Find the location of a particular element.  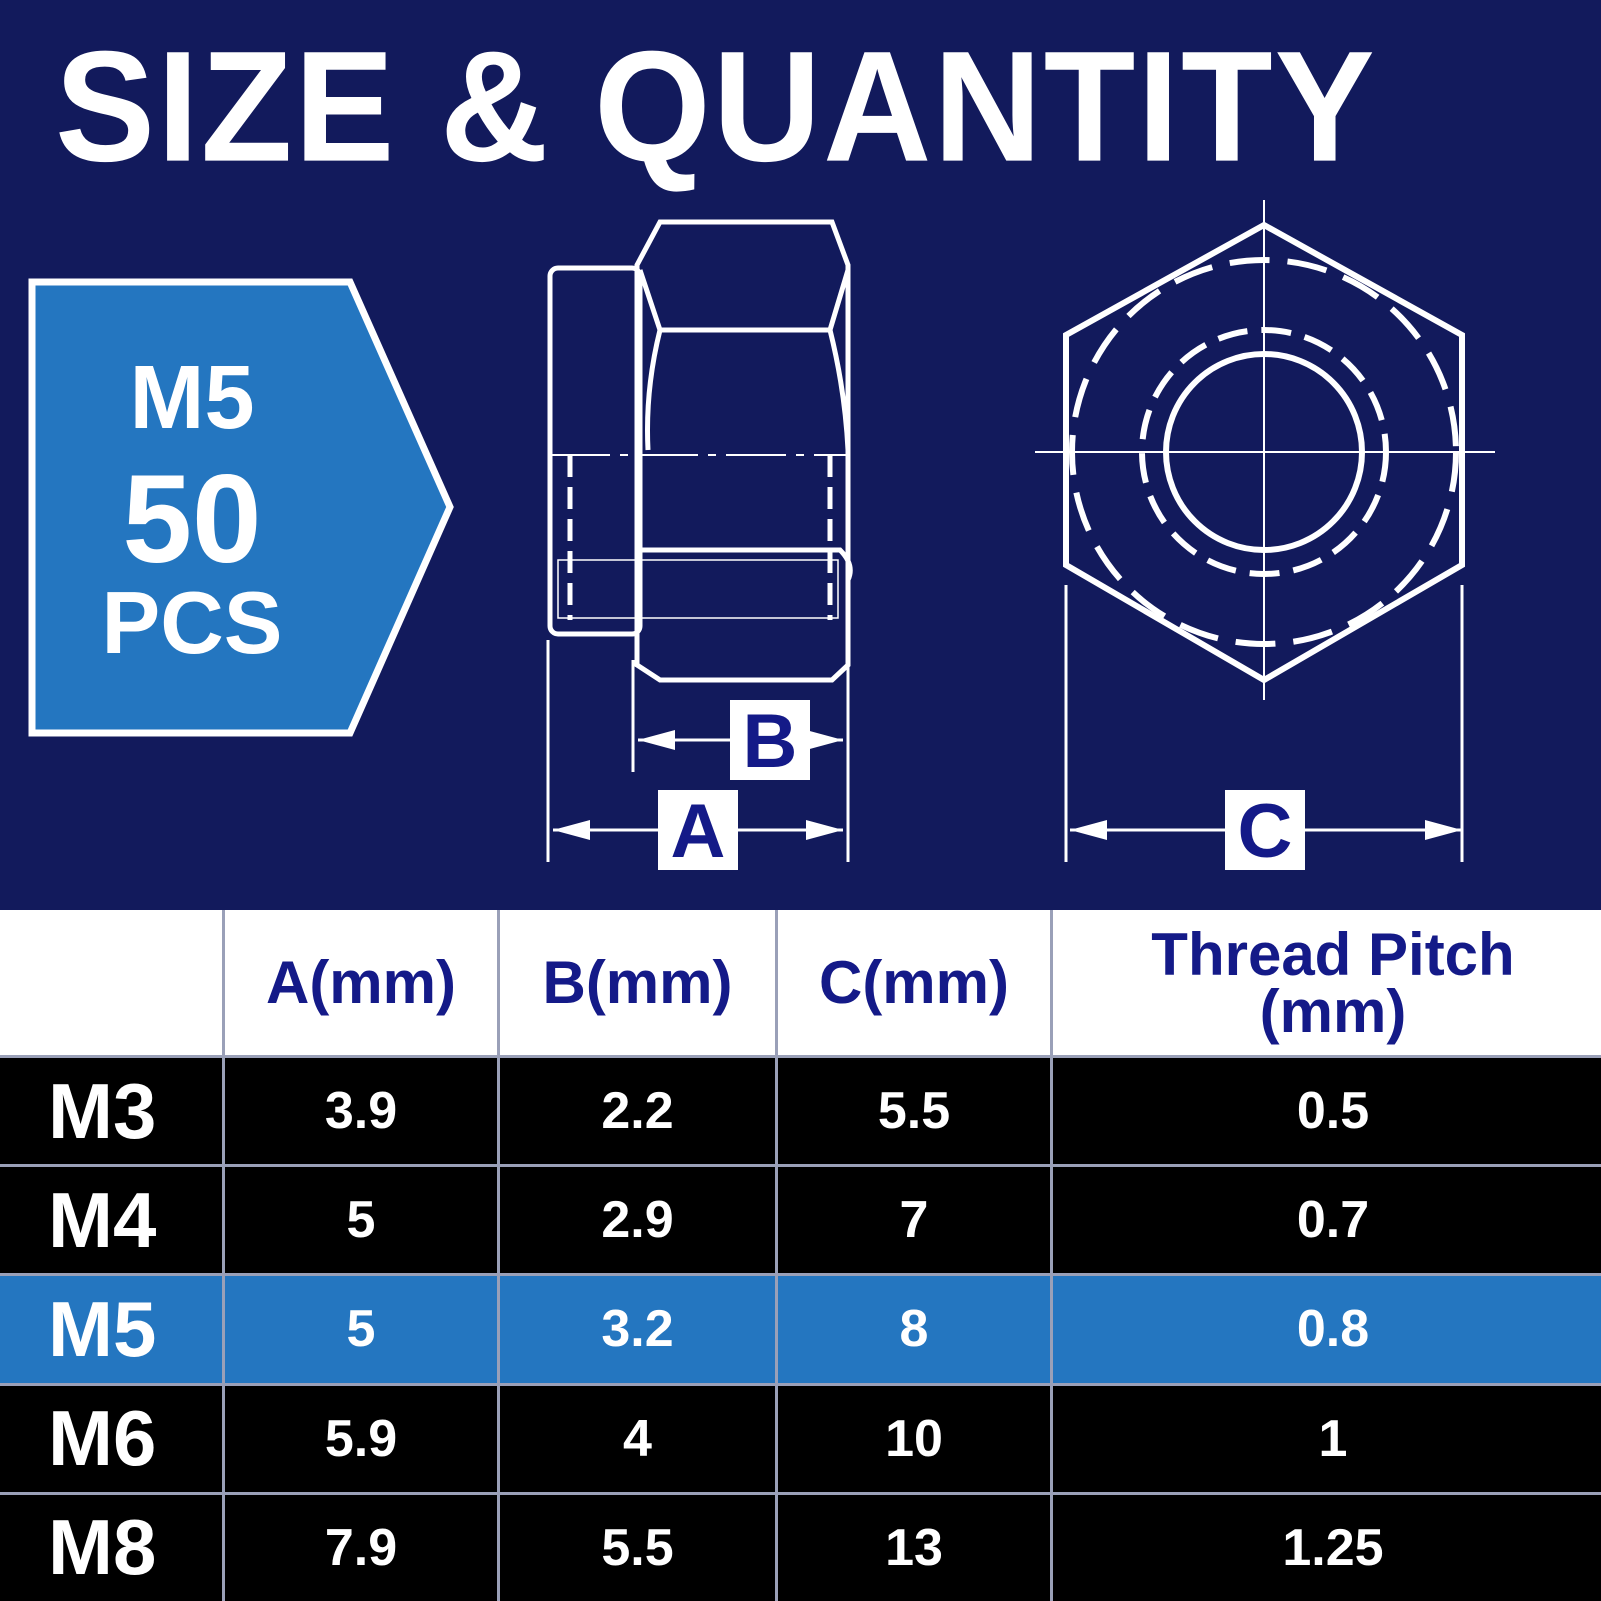

table-cell: 7 is located at coordinates (914, 1220).